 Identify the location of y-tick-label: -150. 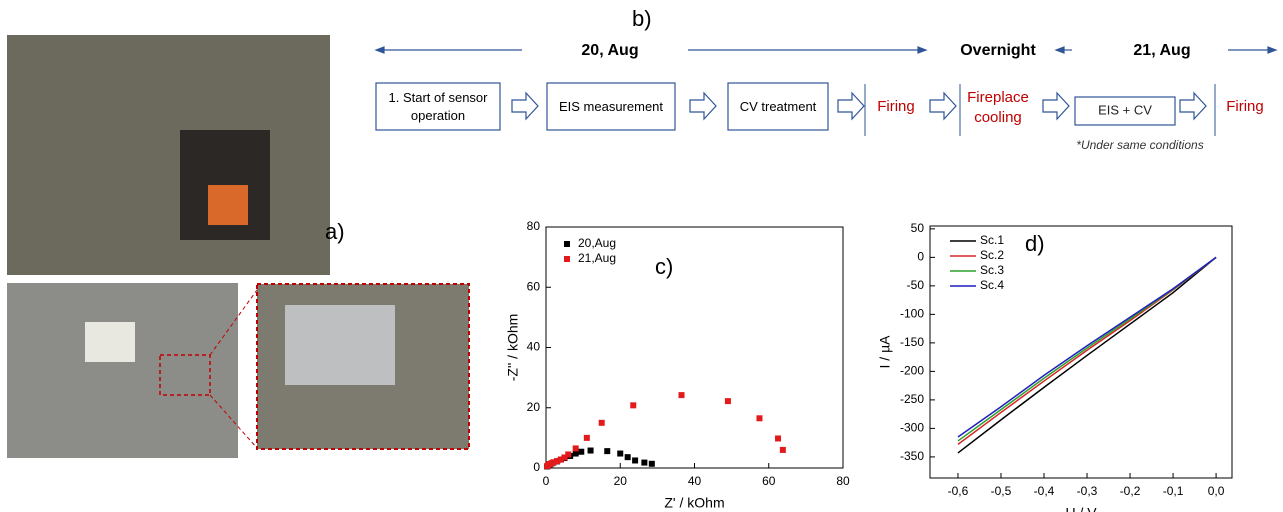
(912, 342).